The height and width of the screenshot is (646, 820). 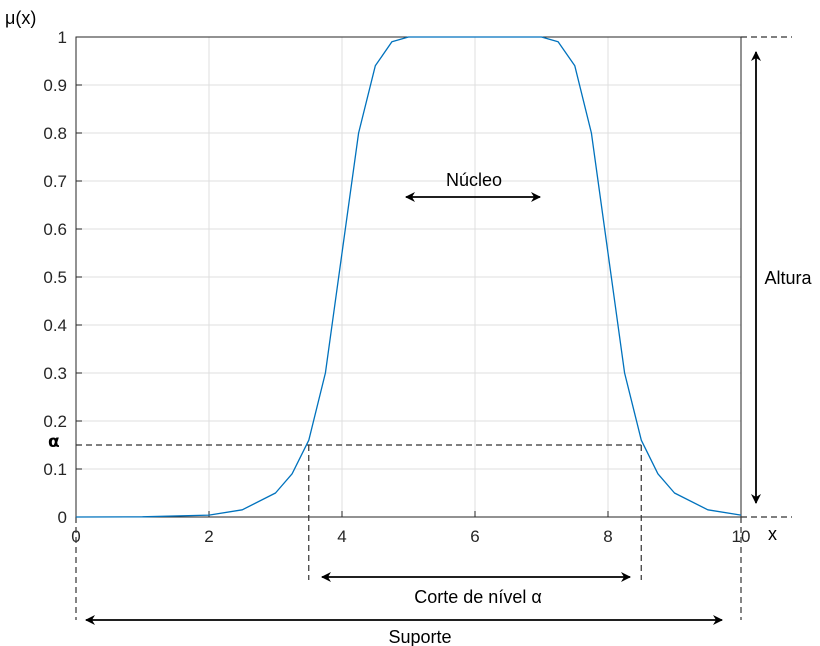 I want to click on x-axis-label: x, so click(x=772, y=534).